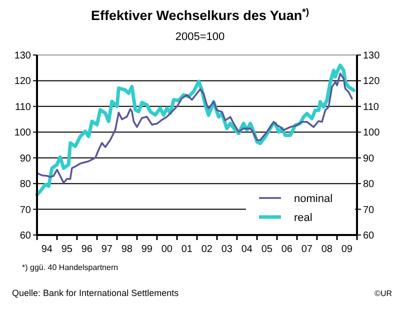  What do you see at coordinates (127, 249) in the screenshot?
I see `x-tick-label: 98` at bounding box center [127, 249].